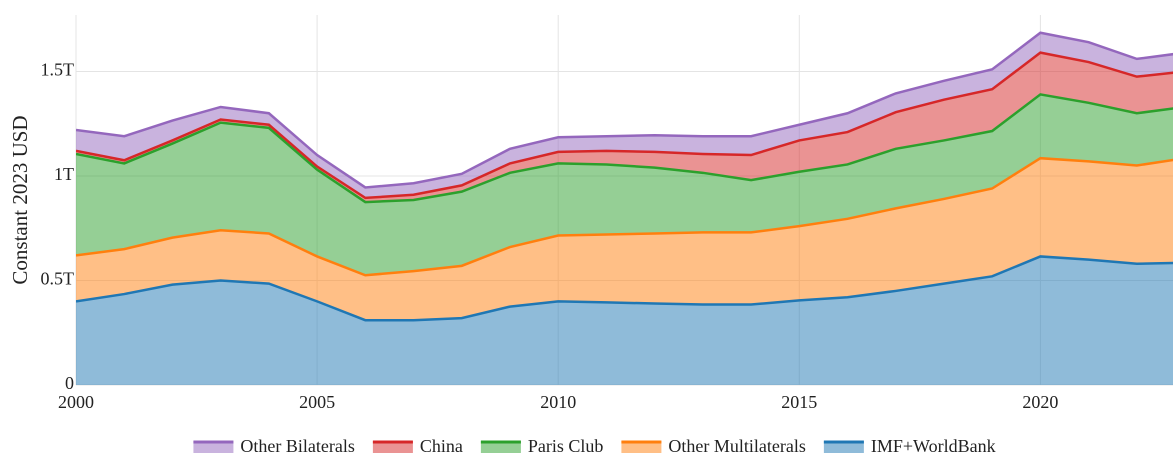 The height and width of the screenshot is (457, 1173). I want to click on legend-label: China, so click(441, 446).